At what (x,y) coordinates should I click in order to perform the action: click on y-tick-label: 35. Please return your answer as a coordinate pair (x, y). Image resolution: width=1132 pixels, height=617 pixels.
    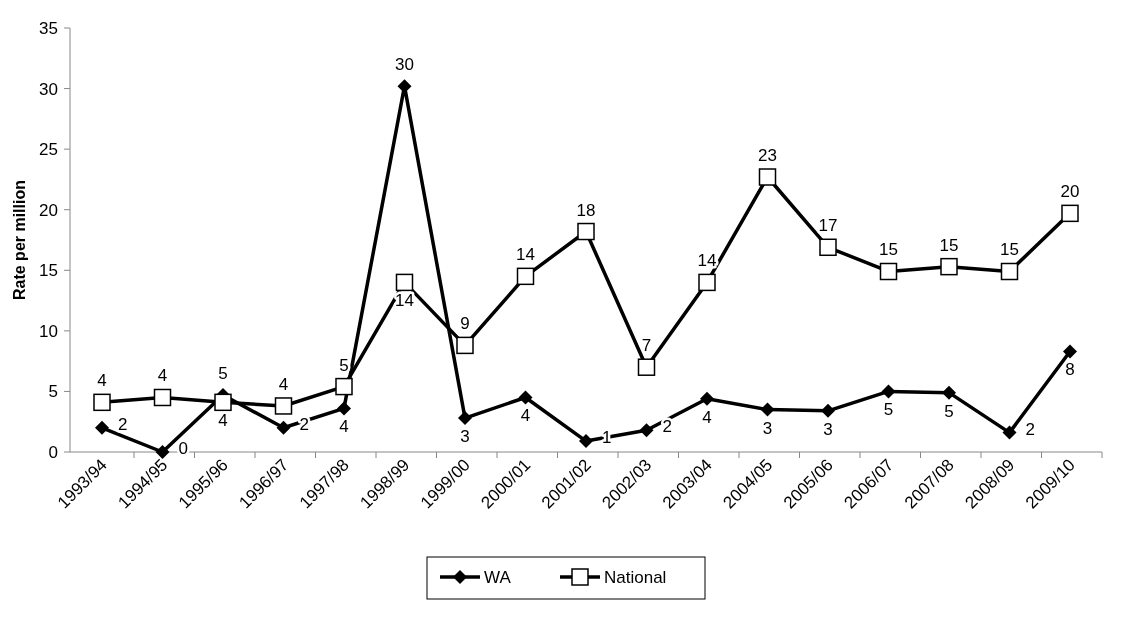
    Looking at the image, I should click on (48, 28).